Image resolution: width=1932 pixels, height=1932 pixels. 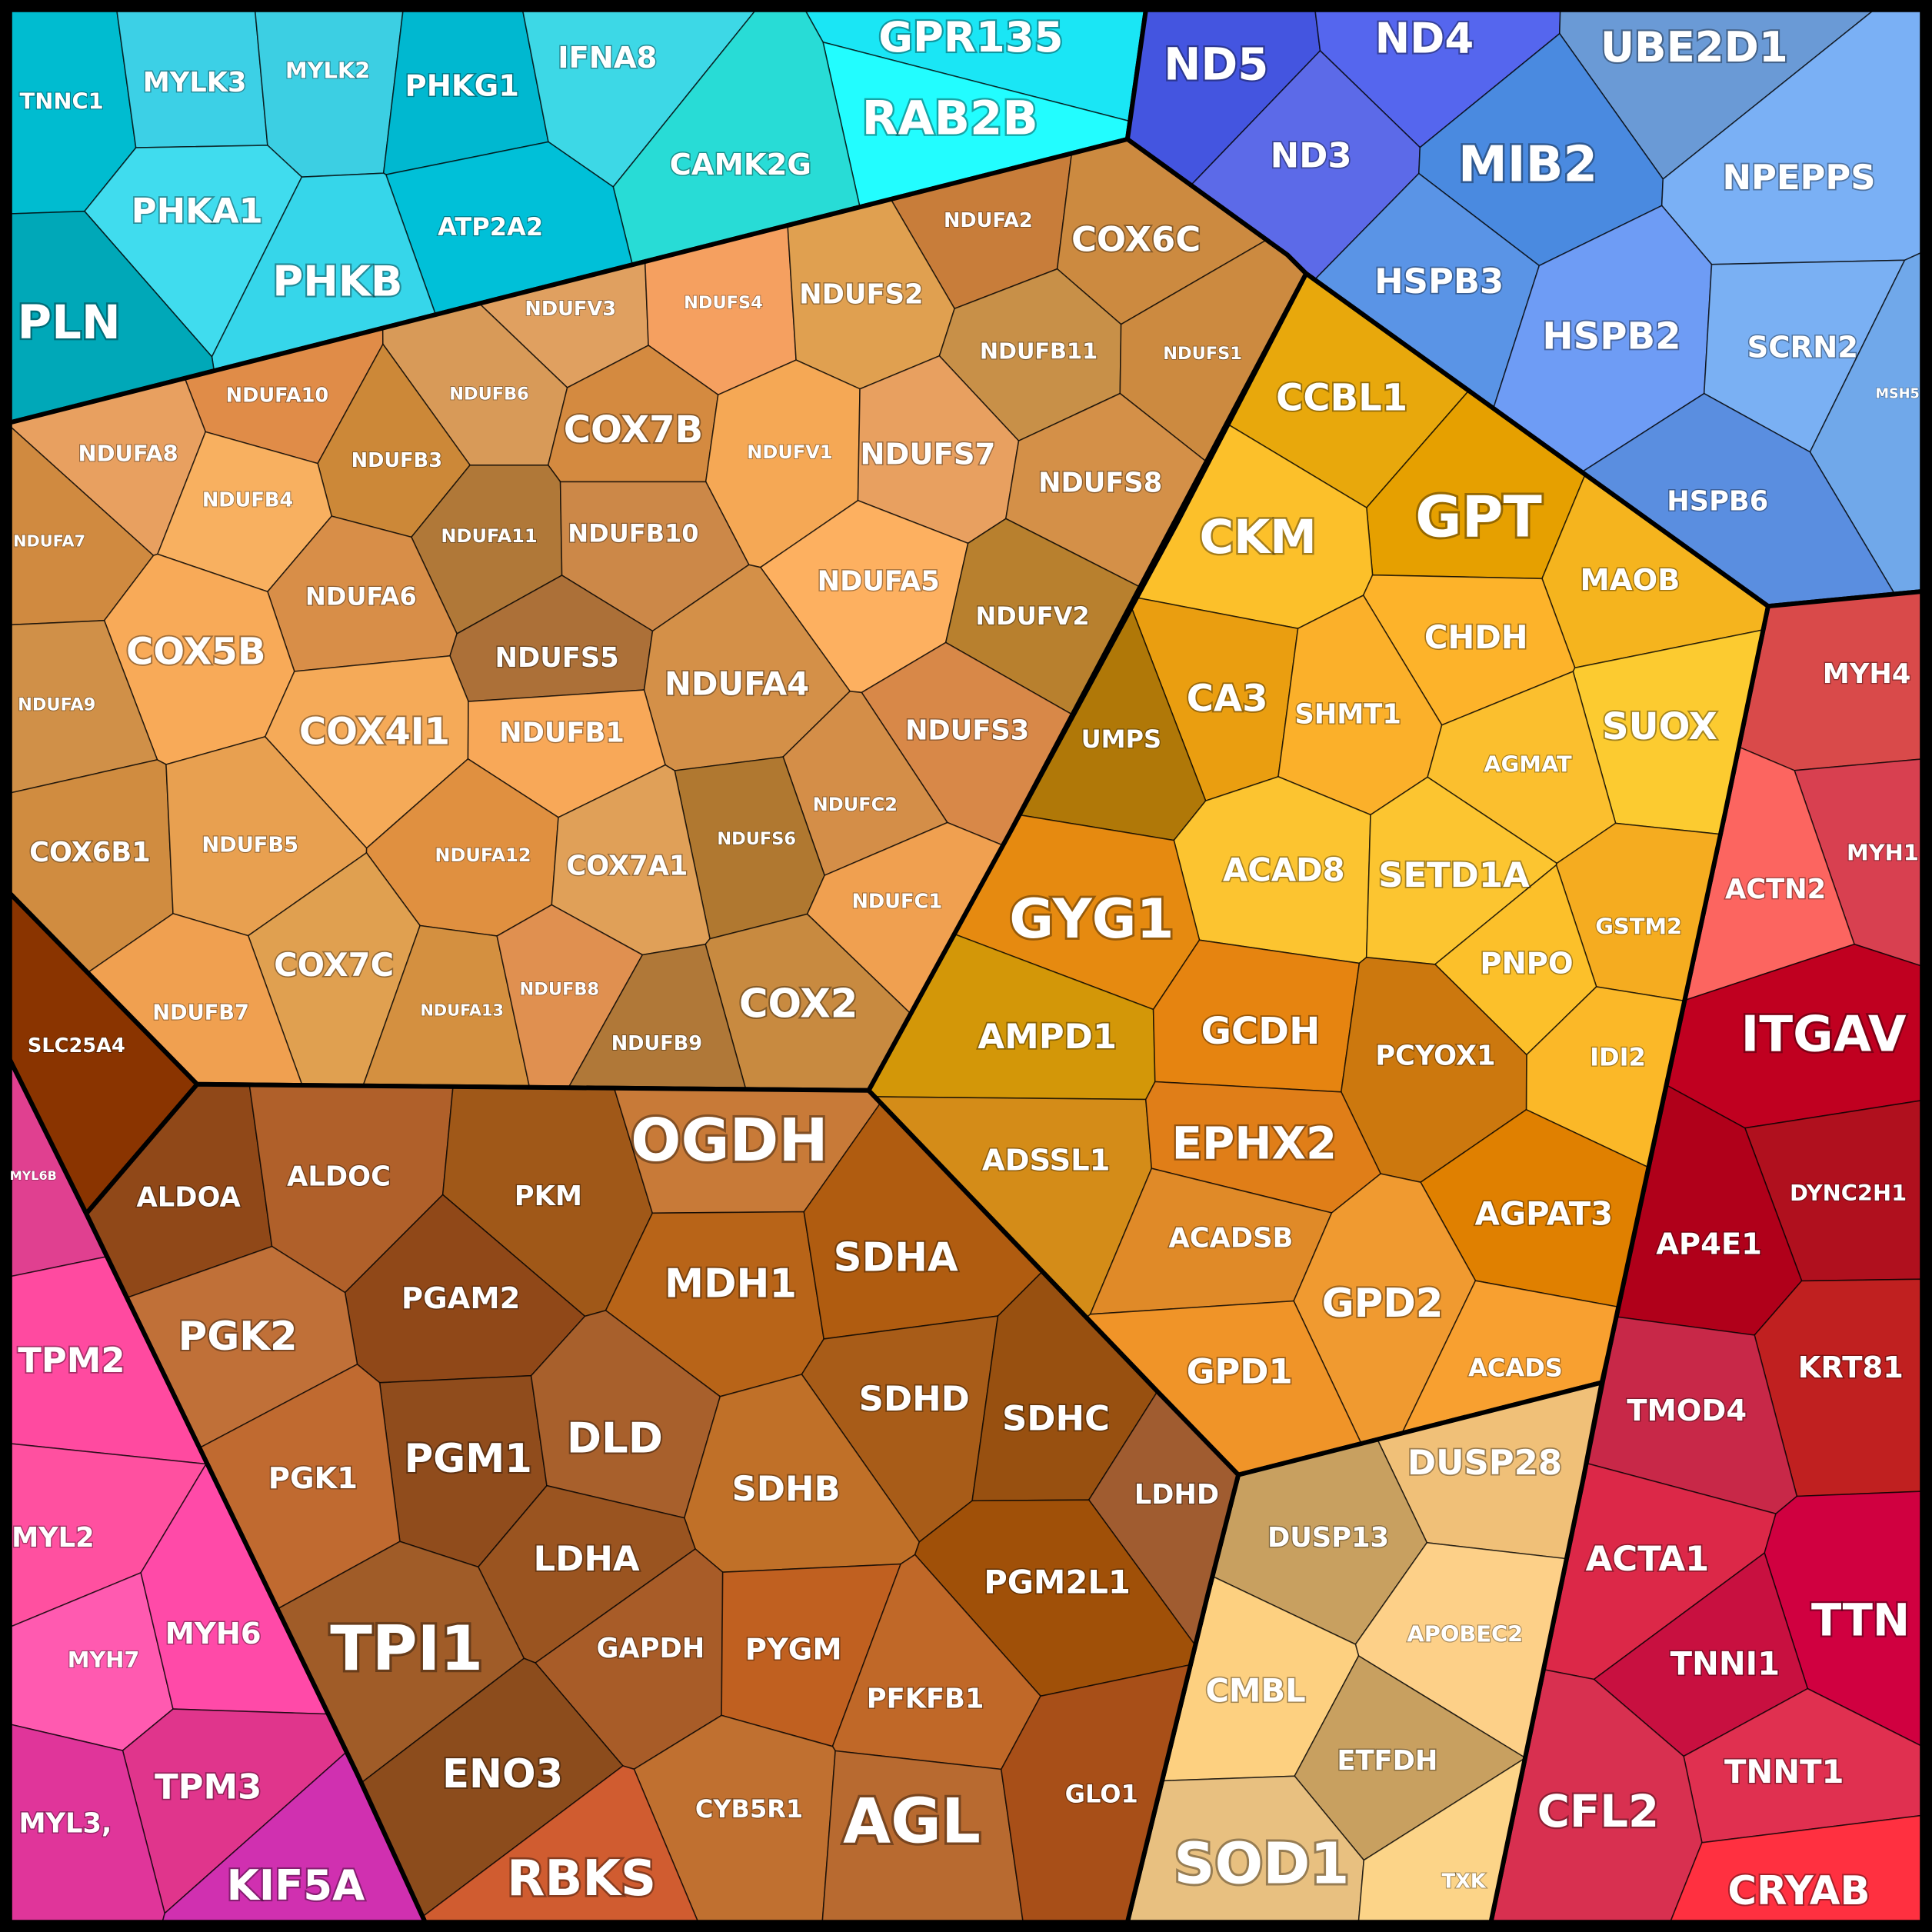 What do you see at coordinates (334, 965) in the screenshot?
I see `cell-label: COX7C` at bounding box center [334, 965].